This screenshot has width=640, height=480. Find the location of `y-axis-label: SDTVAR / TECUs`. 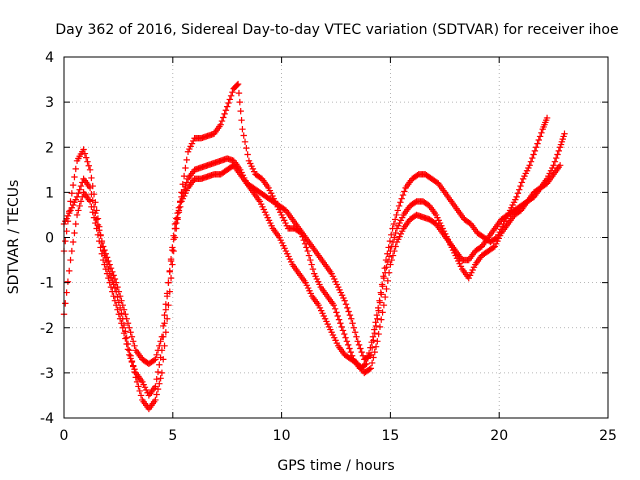

y-axis-label: SDTVAR / TECUs is located at coordinates (14, 237).